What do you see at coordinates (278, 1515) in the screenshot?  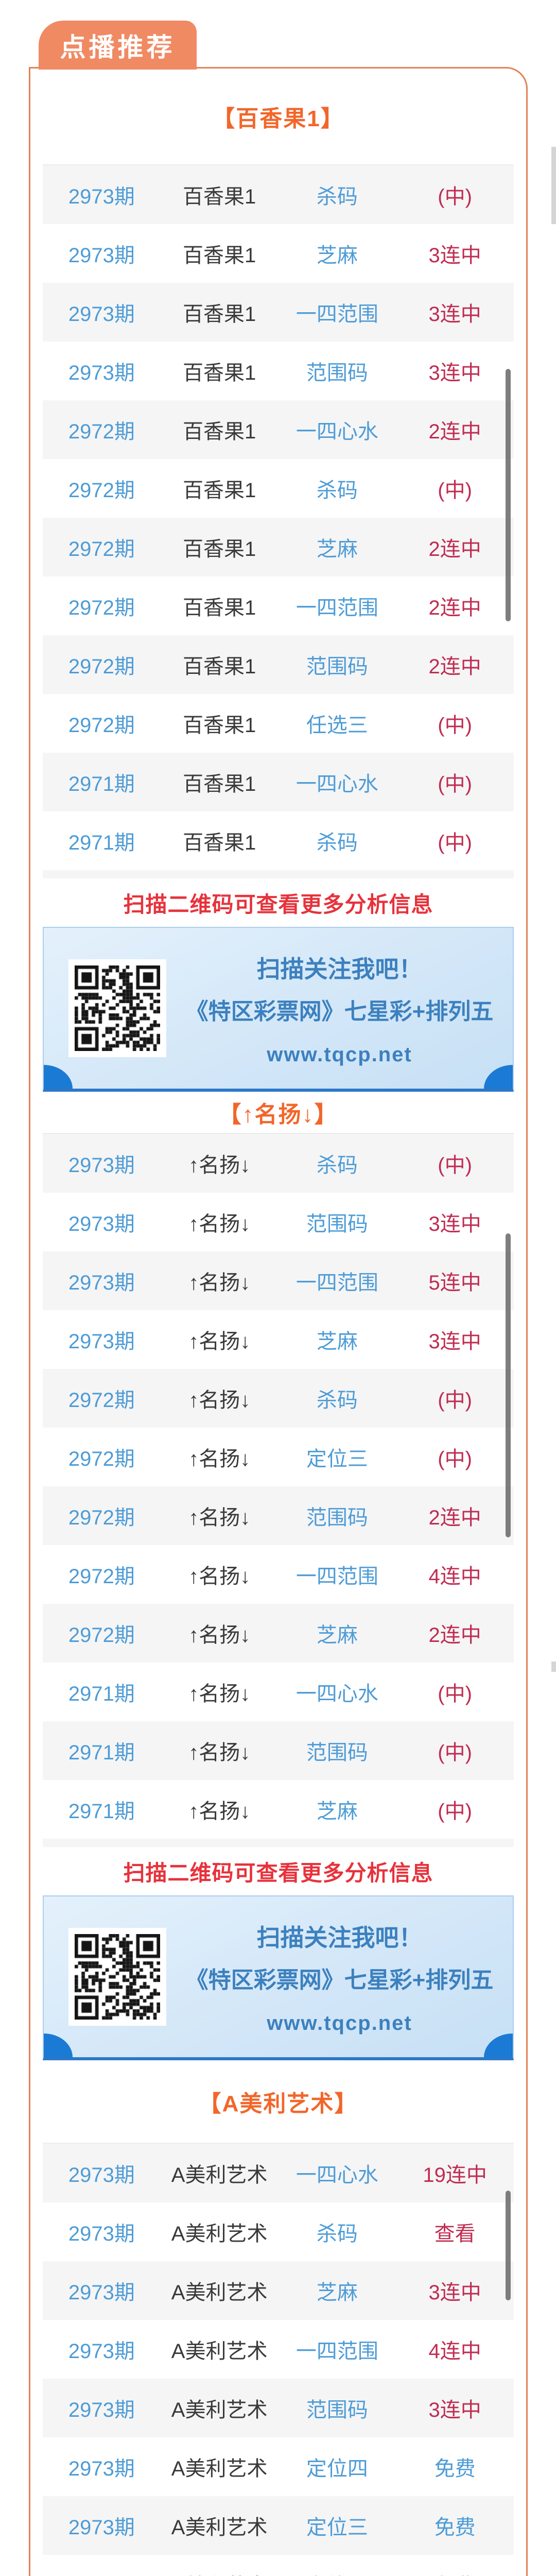 I see `table-row: 2972期 ↑名扬↓ 范围码 2连中` at bounding box center [278, 1515].